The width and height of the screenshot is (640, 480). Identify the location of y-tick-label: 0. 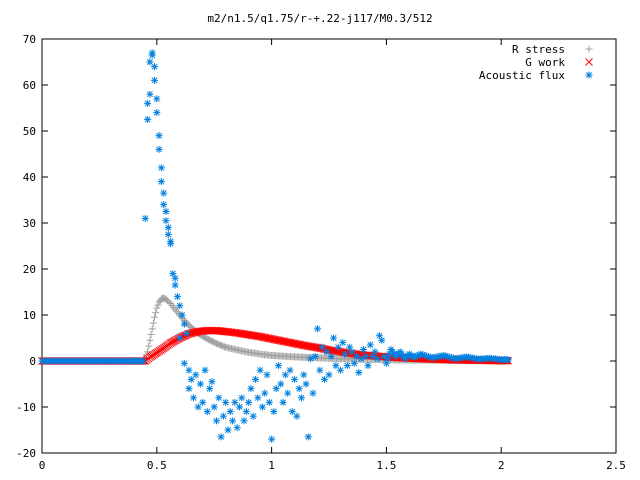
(32, 361).